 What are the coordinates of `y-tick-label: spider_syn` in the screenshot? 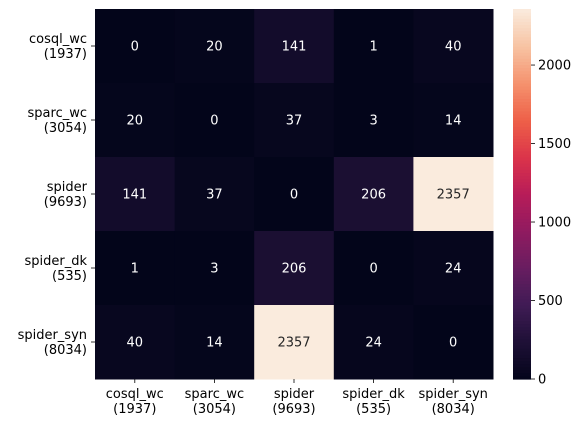 It's located at (52, 335).